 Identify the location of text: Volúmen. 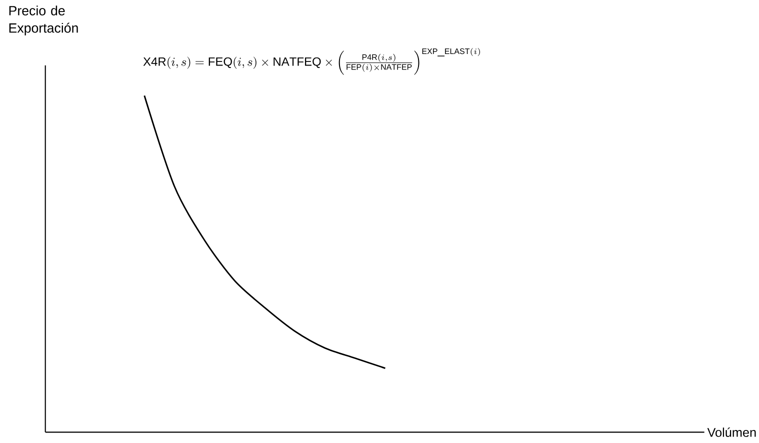
(731, 432).